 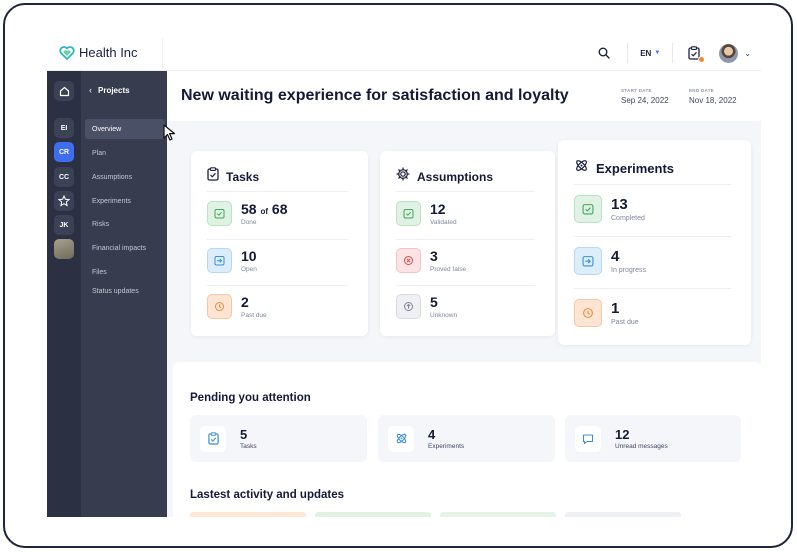 What do you see at coordinates (448, 261) in the screenshot?
I see `assumptions-false-text: 3 Proved false` at bounding box center [448, 261].